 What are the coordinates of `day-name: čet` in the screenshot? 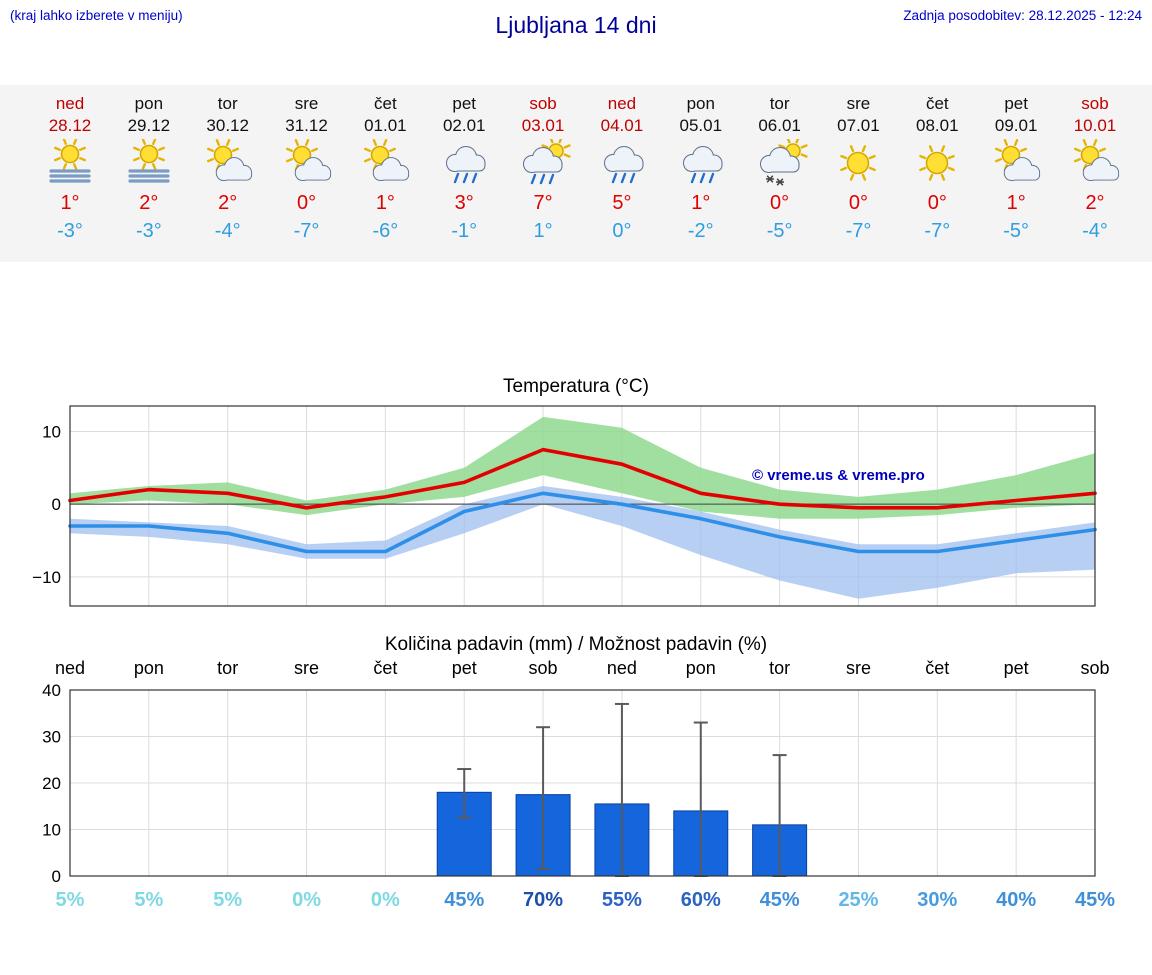 It's located at (937, 103).